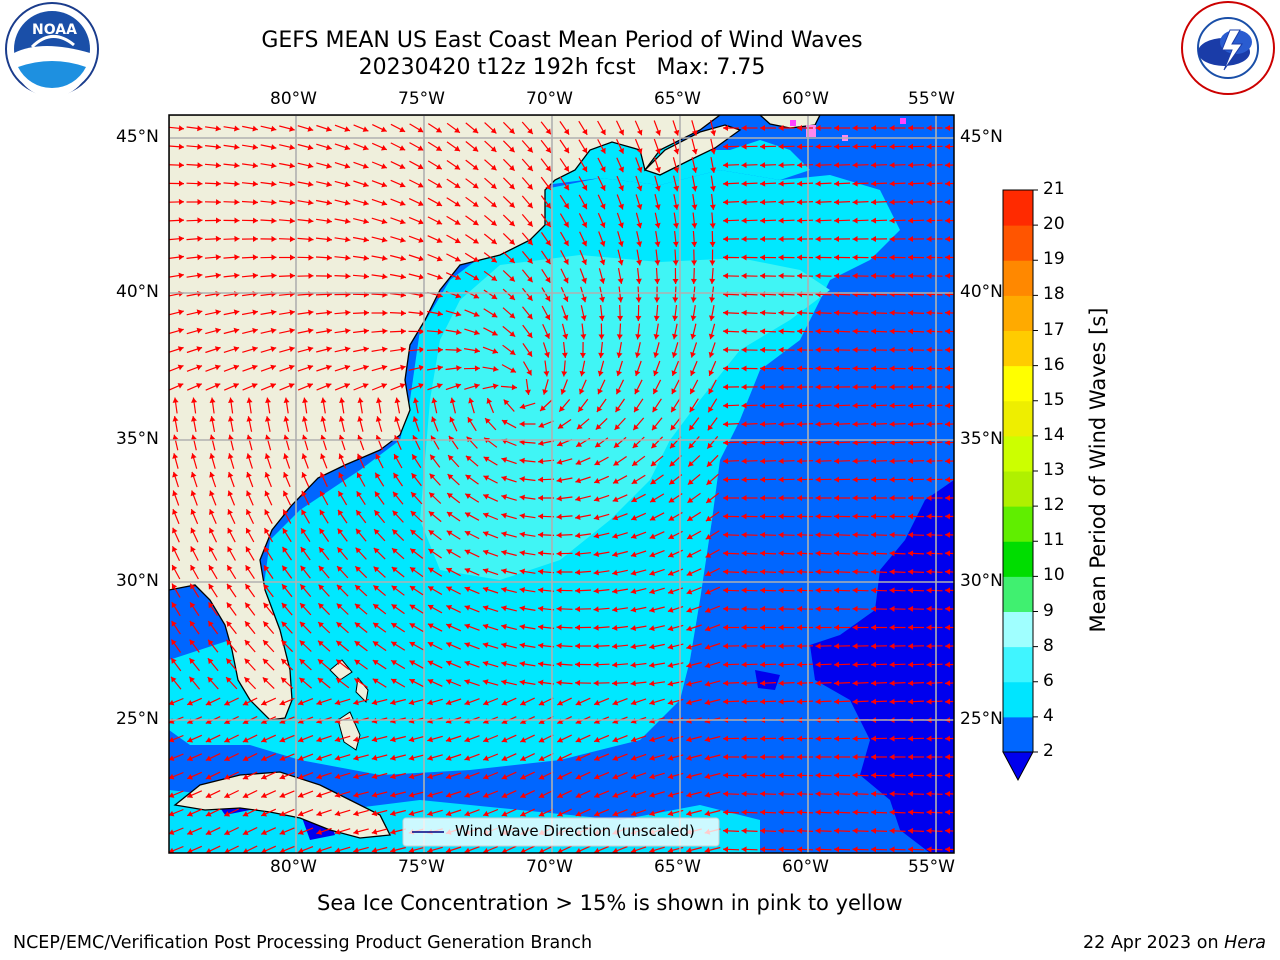 The image size is (1280, 960). What do you see at coordinates (1054, 540) in the screenshot?
I see `colorbar-tick-label: 11` at bounding box center [1054, 540].